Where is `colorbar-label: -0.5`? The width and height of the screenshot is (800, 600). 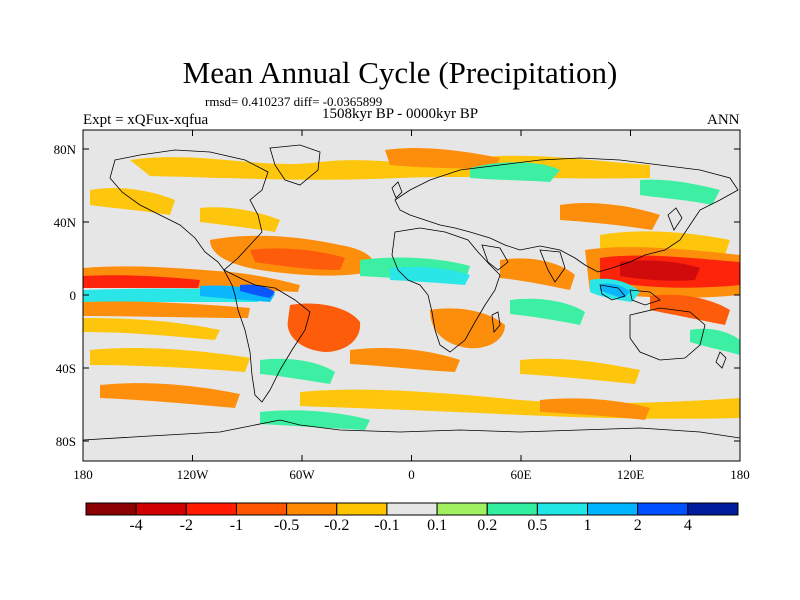
colorbar-label: -0.5 is located at coordinates (286, 525).